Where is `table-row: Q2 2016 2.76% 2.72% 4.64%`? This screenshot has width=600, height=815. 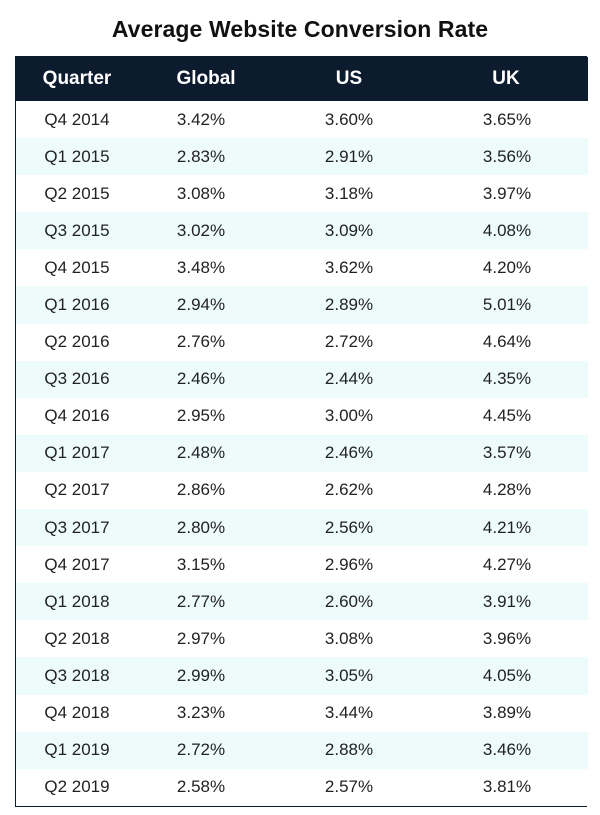
table-row: Q2 2016 2.76% 2.72% 4.64% is located at coordinates (302, 342).